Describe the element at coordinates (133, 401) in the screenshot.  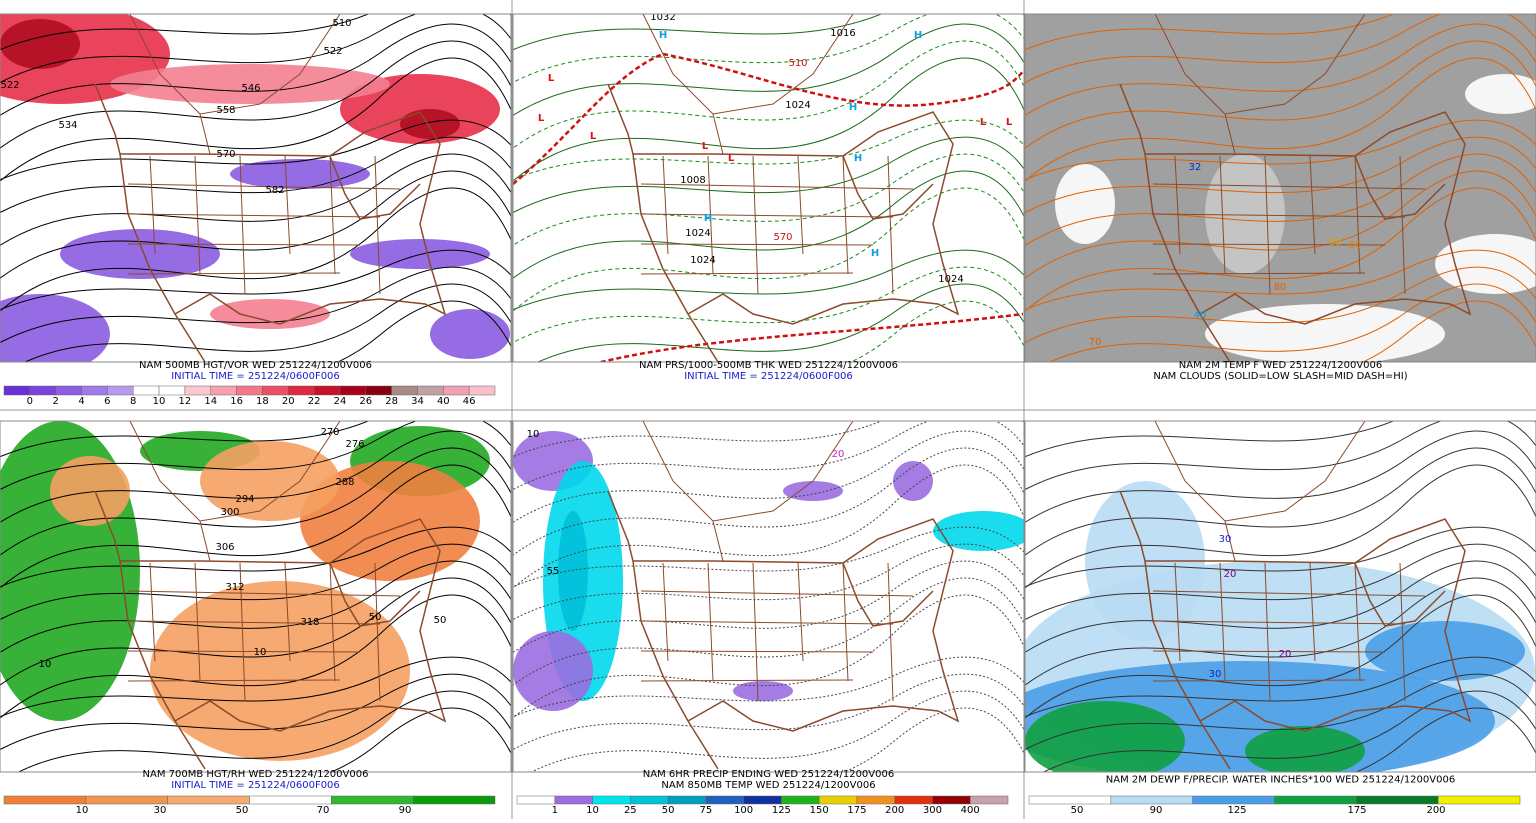
I see `colorbar-label: 8` at that location.